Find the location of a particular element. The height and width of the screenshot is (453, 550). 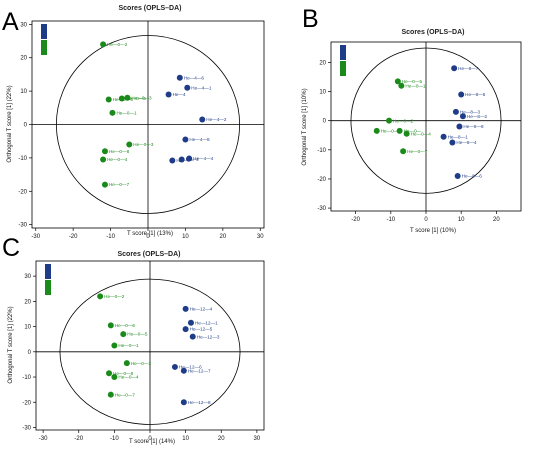

point-label: He—8—3 is located at coordinates (470, 112).